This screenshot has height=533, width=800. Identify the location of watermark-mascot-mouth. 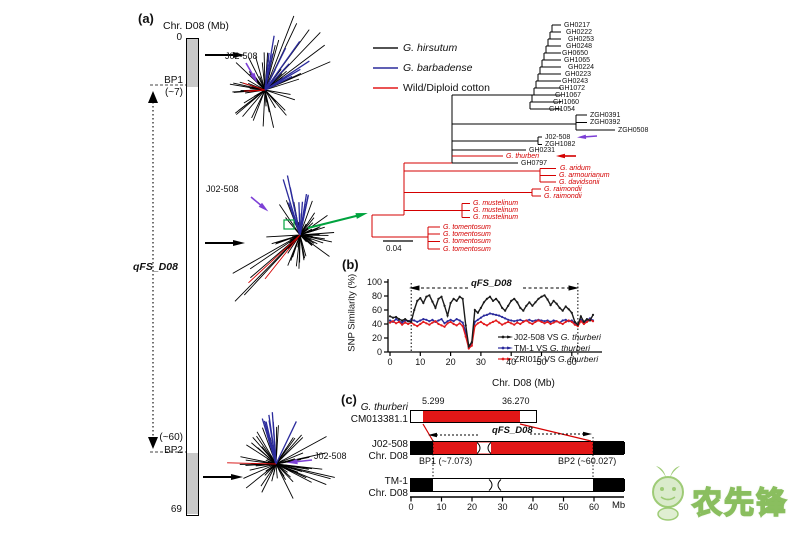
(668, 498).